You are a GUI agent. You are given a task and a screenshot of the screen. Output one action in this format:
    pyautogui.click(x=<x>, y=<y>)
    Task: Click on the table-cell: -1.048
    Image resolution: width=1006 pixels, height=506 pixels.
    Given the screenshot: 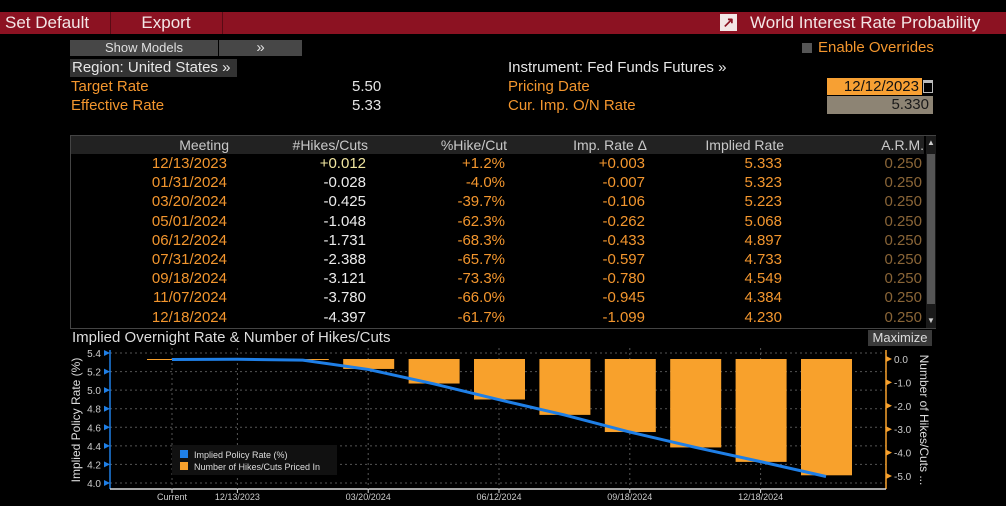 What is the action you would take?
    pyautogui.click(x=344, y=221)
    